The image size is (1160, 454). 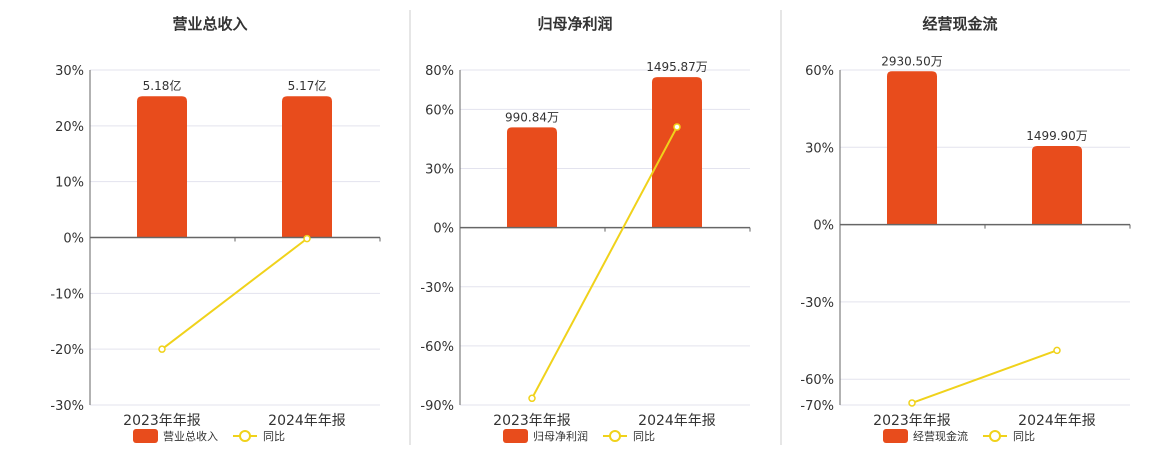 What do you see at coordinates (532, 117) in the screenshot?
I see `bar-value-label: 990.84万` at bounding box center [532, 117].